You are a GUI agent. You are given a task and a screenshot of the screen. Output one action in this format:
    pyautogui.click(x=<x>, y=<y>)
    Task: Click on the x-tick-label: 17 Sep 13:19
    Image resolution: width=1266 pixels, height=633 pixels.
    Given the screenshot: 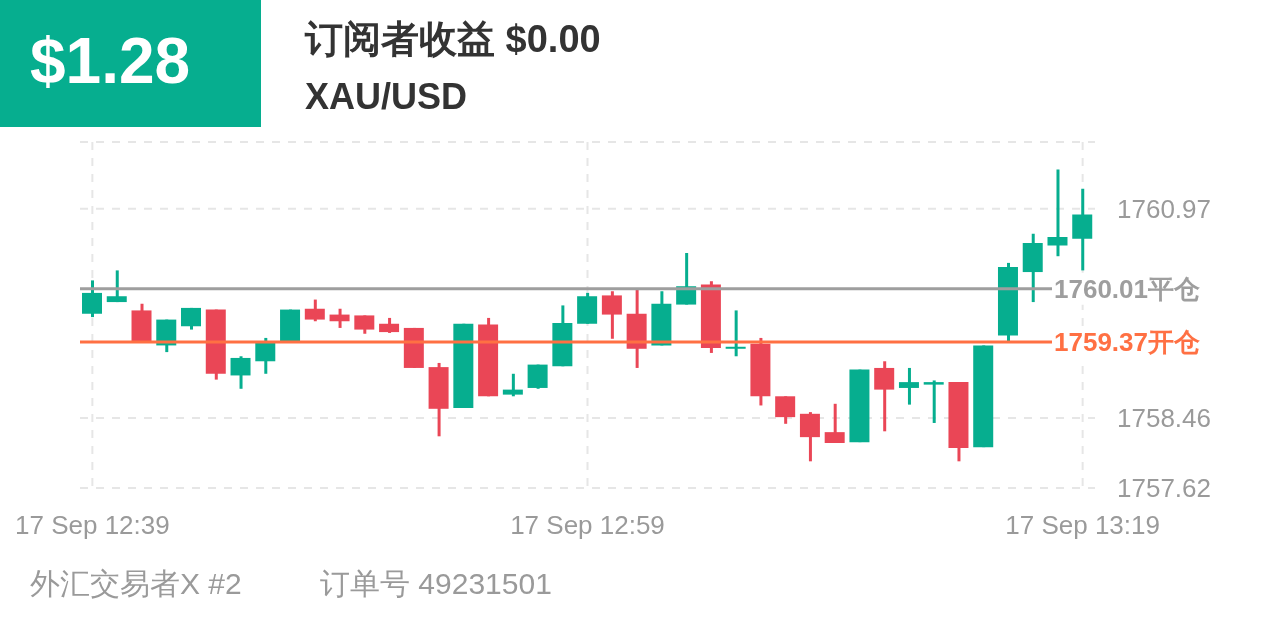 What is the action you would take?
    pyautogui.click(x=1082, y=525)
    